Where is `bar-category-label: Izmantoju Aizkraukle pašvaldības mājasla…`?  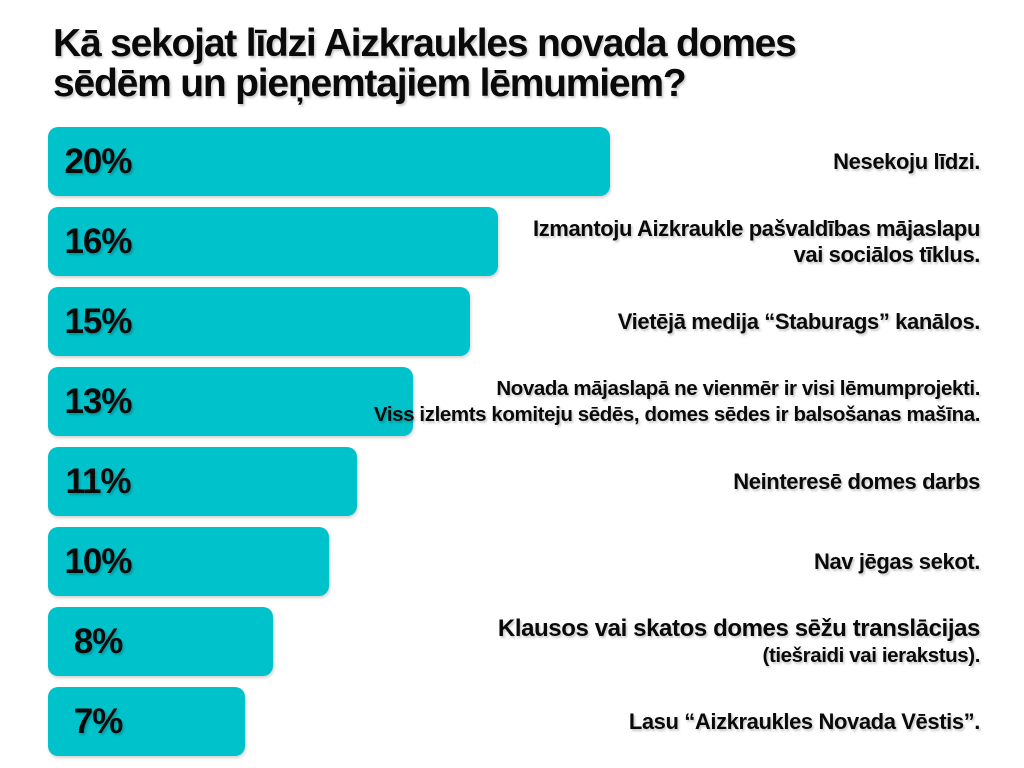 bar-category-label: Izmantoju Aizkraukle pašvaldības mājasla… is located at coordinates (580, 241).